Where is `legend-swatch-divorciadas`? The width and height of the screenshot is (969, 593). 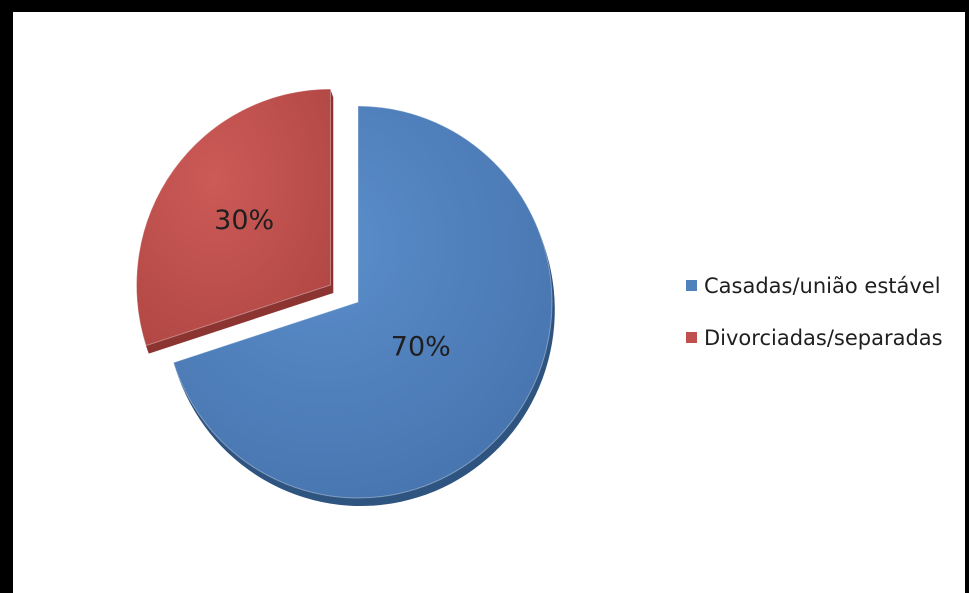
legend-swatch-divorciadas is located at coordinates (691, 337).